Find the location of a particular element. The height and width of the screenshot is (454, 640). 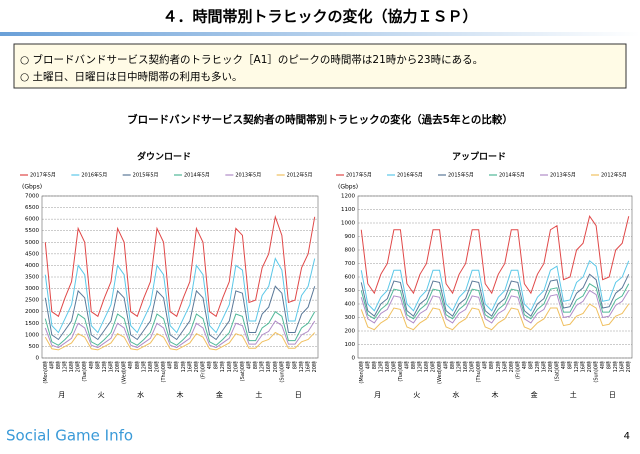

chart-title: ダウンロード is located at coordinates (164, 157).